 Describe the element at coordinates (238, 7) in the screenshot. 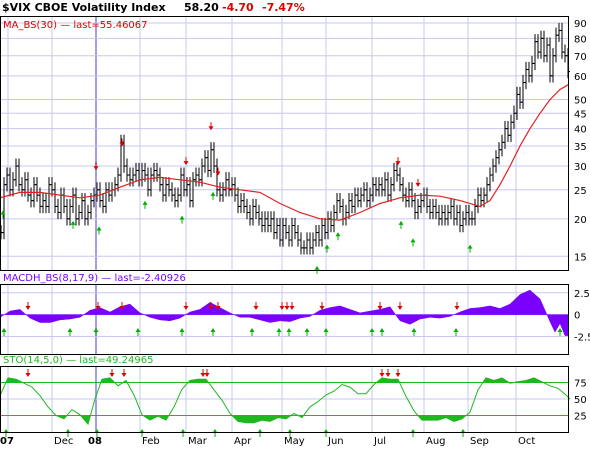

I see `price-change: -4.70` at that location.